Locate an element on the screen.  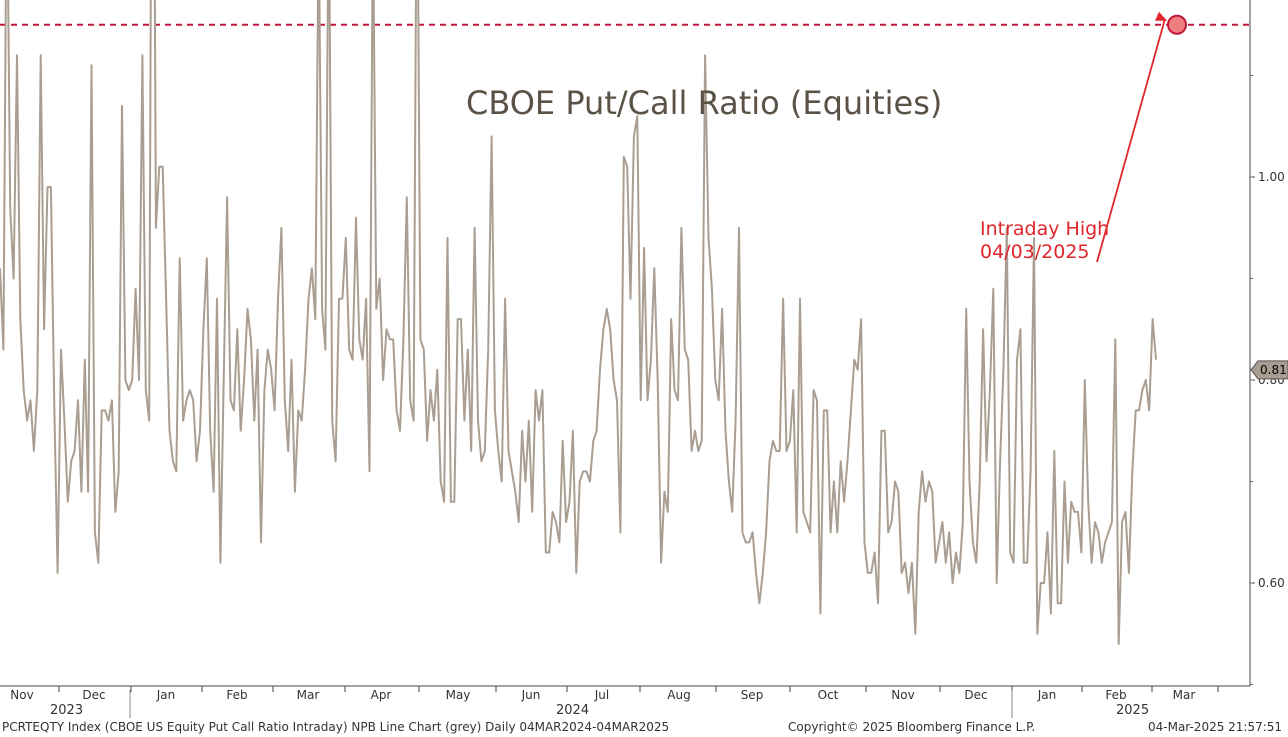
x-tick-label: Sep is located at coordinates (752, 695).